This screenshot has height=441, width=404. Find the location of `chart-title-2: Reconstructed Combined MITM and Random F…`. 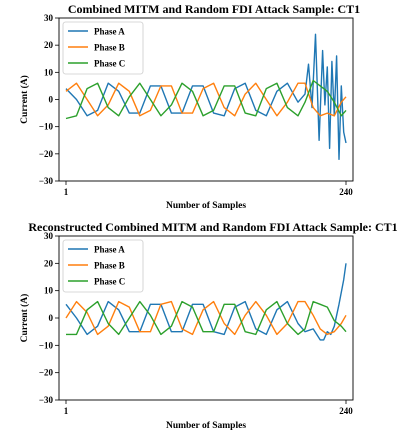

chart-title-2: Reconstructed Combined MITM and Random F… is located at coordinates (212, 227).